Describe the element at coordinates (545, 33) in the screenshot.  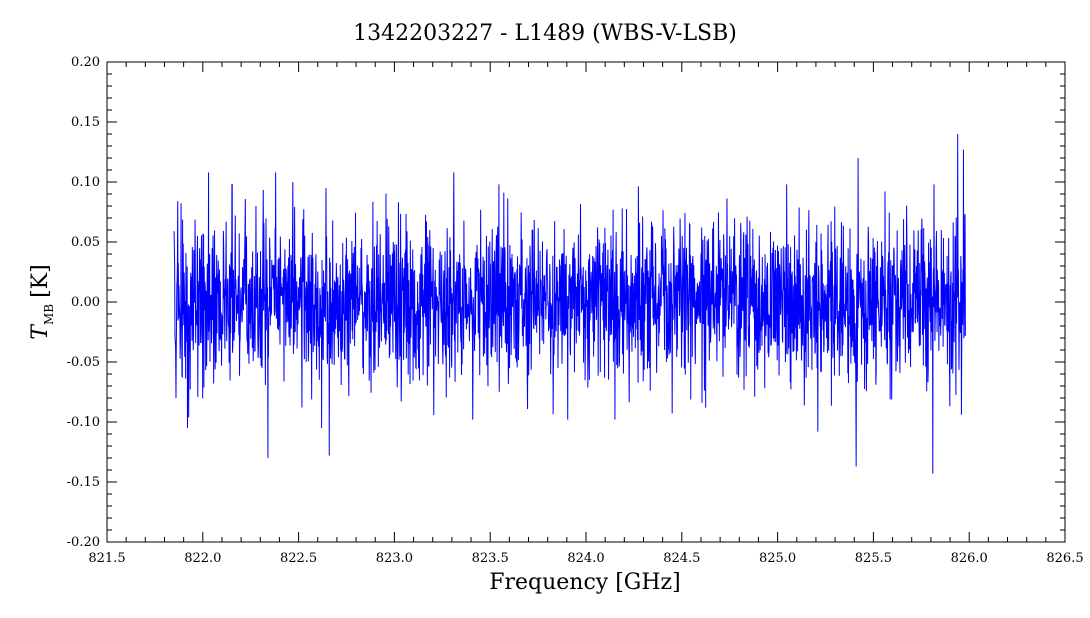
I see `chart-title: 1342203227 - L1489 (WBS-V-LSB)` at that location.